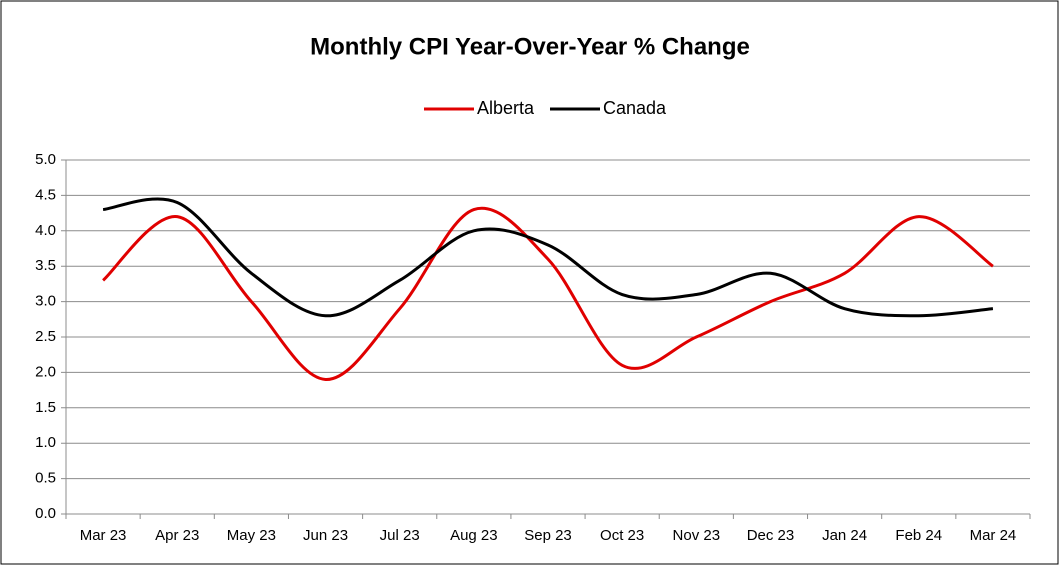 This screenshot has height=571, width=1060. I want to click on x-tick-label: Oct 23, so click(622, 535).